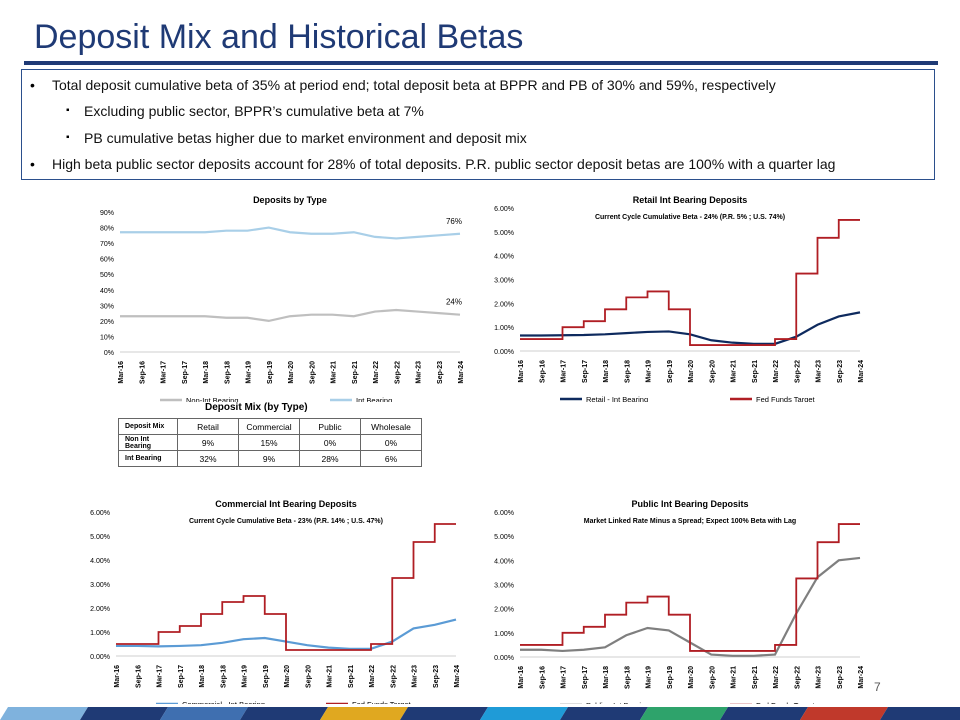 This screenshot has width=960, height=720. Describe the element at coordinates (504, 561) in the screenshot. I see `y-tick-label: 4.00%` at that location.